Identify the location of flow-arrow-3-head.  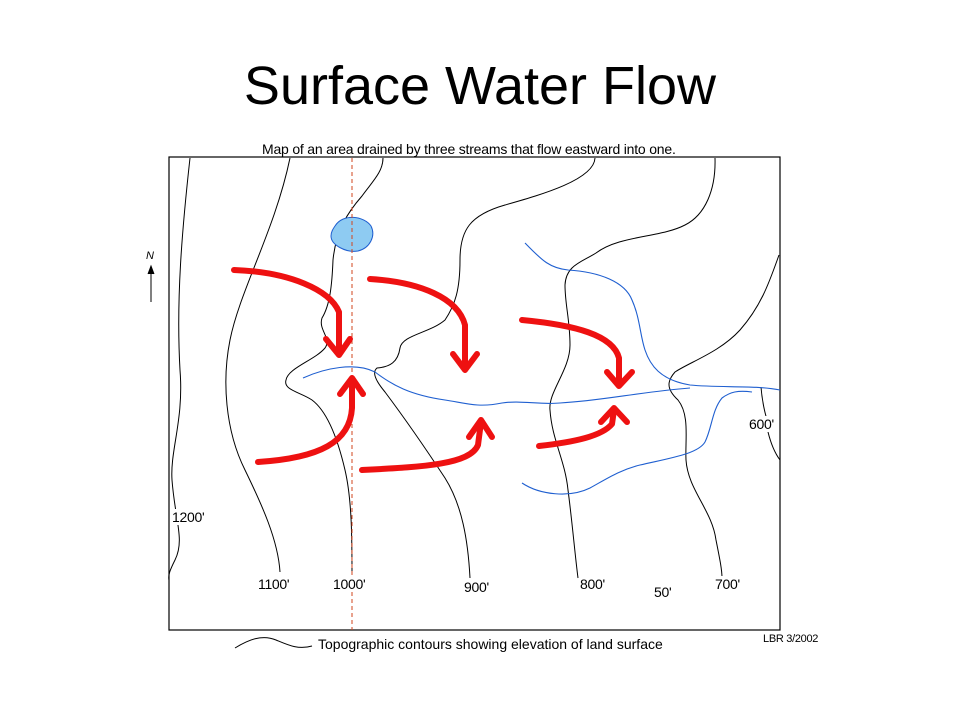
(619, 379).